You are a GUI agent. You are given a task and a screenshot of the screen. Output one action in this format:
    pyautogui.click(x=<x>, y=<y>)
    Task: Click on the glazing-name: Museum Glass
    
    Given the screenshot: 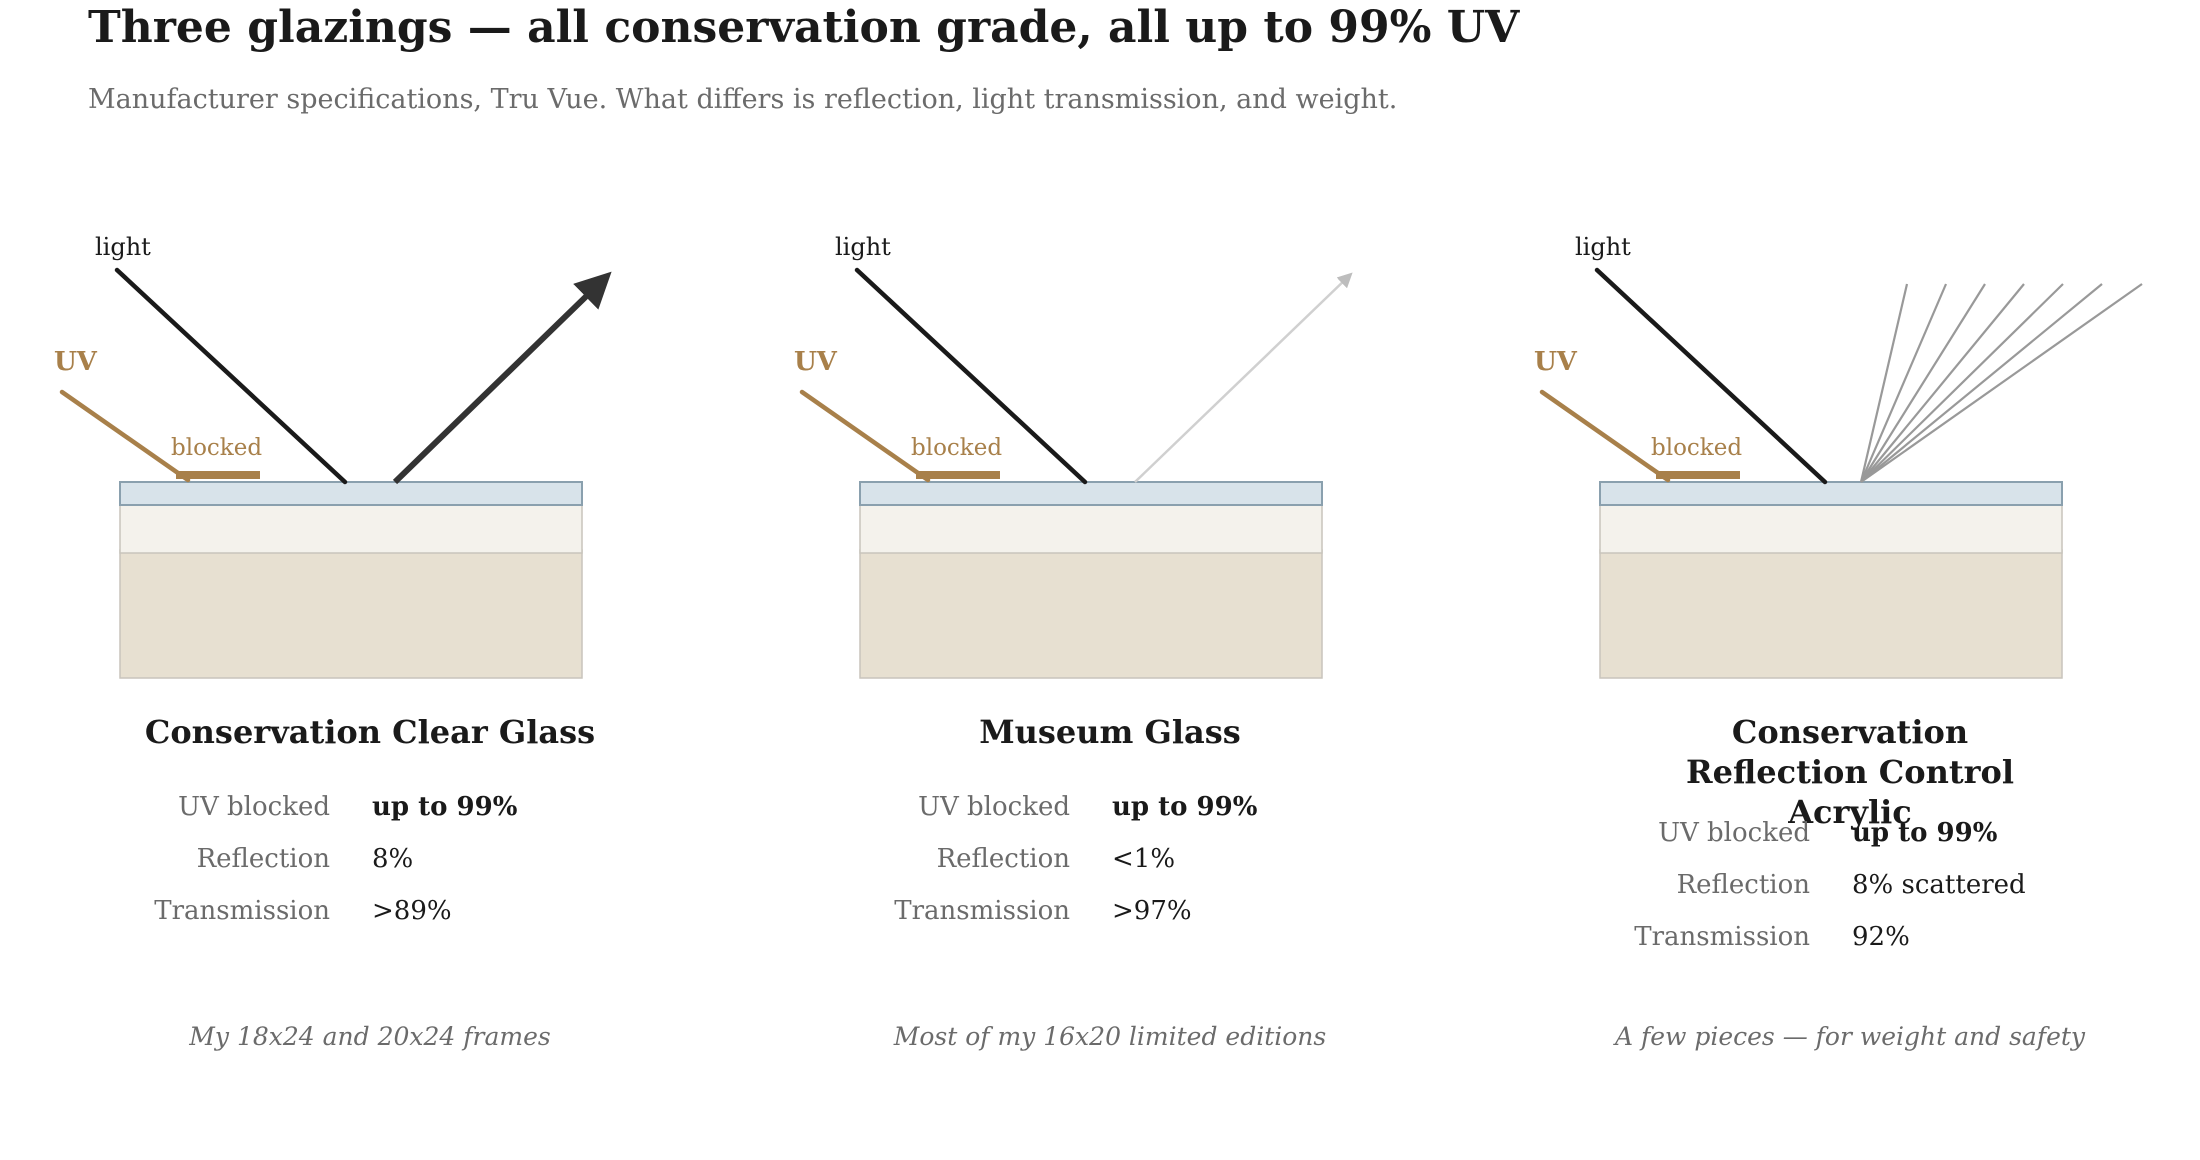 What is the action you would take?
    pyautogui.click(x=1110, y=732)
    